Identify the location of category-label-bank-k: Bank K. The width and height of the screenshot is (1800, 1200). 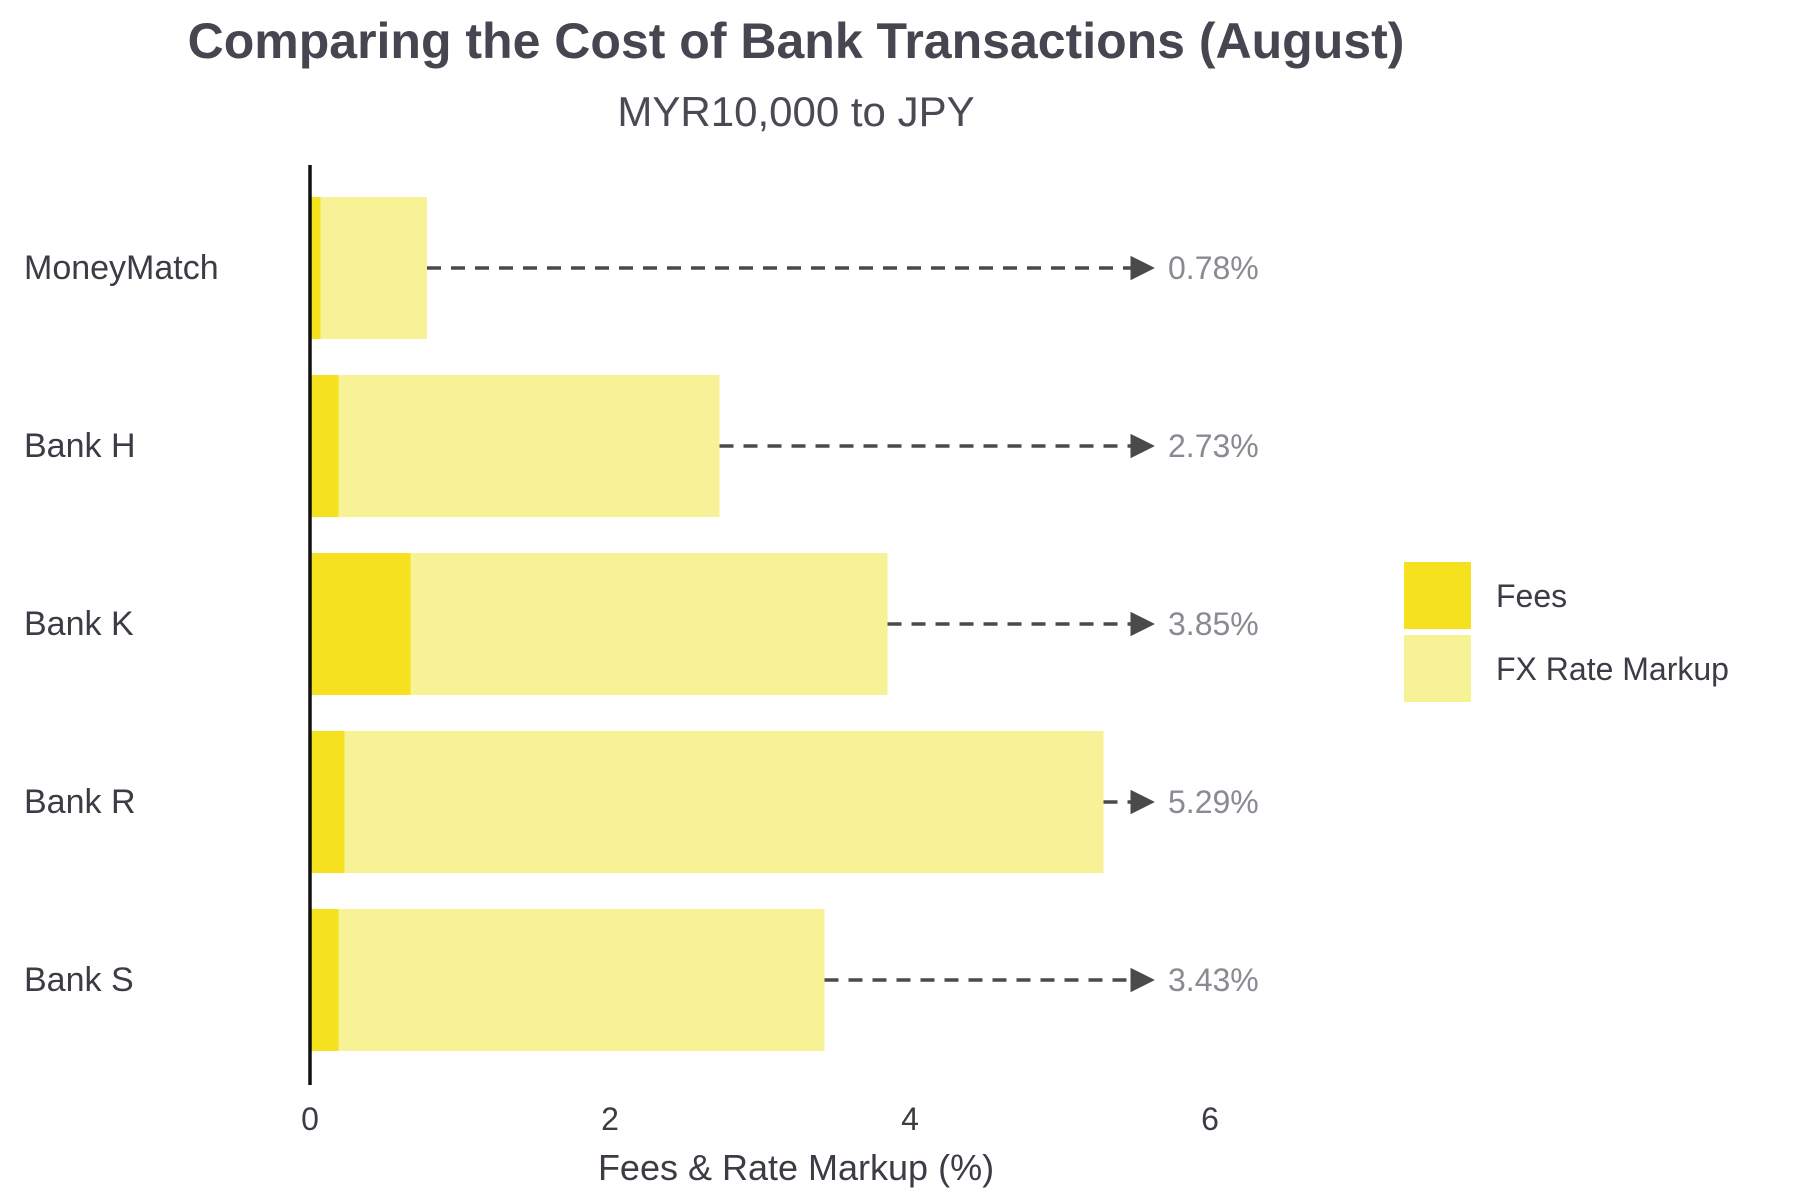
(79, 624).